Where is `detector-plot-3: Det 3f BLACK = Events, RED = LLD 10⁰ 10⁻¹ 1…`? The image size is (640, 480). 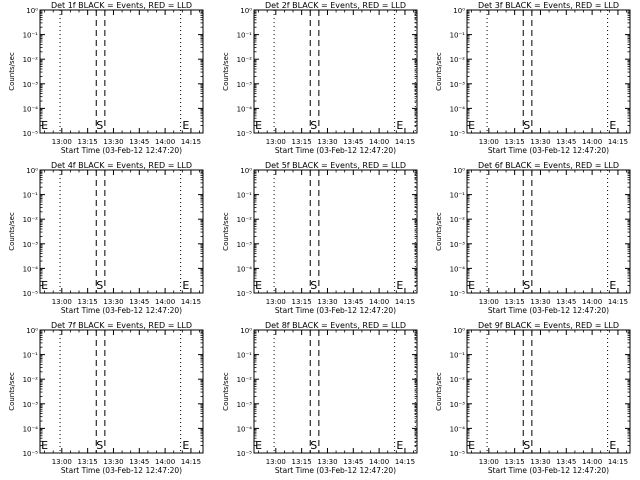
detector-plot-3: Det 3f BLACK = Events, RED = LLD 10⁰ 10⁻¹ 1… is located at coordinates (533, 78).